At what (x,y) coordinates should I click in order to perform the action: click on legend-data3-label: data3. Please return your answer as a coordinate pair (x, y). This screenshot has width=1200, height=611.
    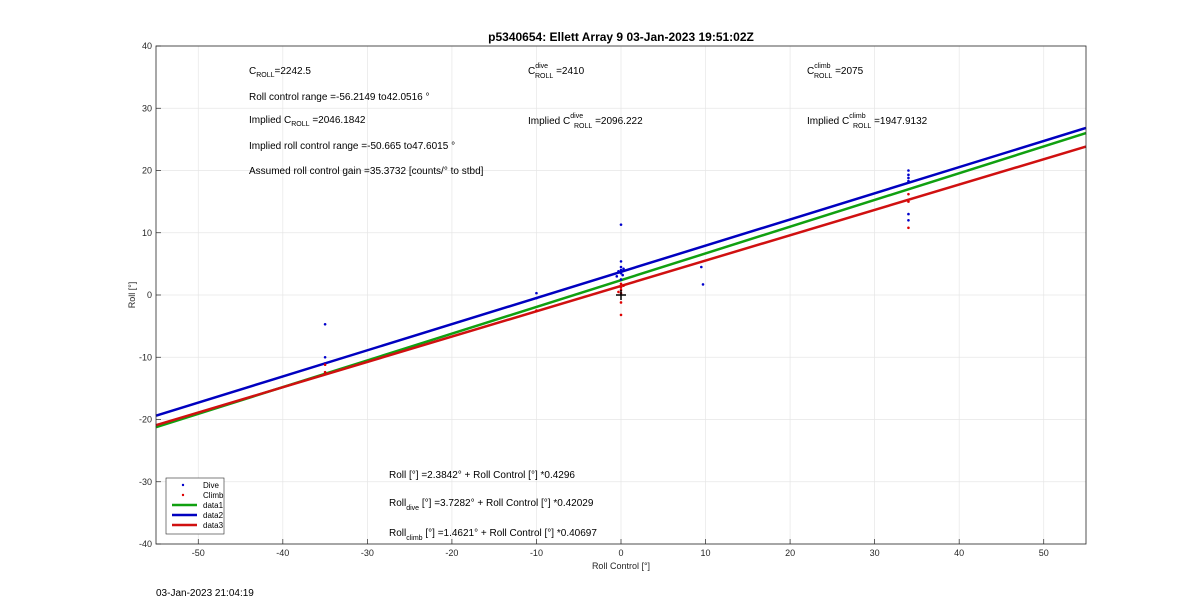
    Looking at the image, I should click on (213, 525).